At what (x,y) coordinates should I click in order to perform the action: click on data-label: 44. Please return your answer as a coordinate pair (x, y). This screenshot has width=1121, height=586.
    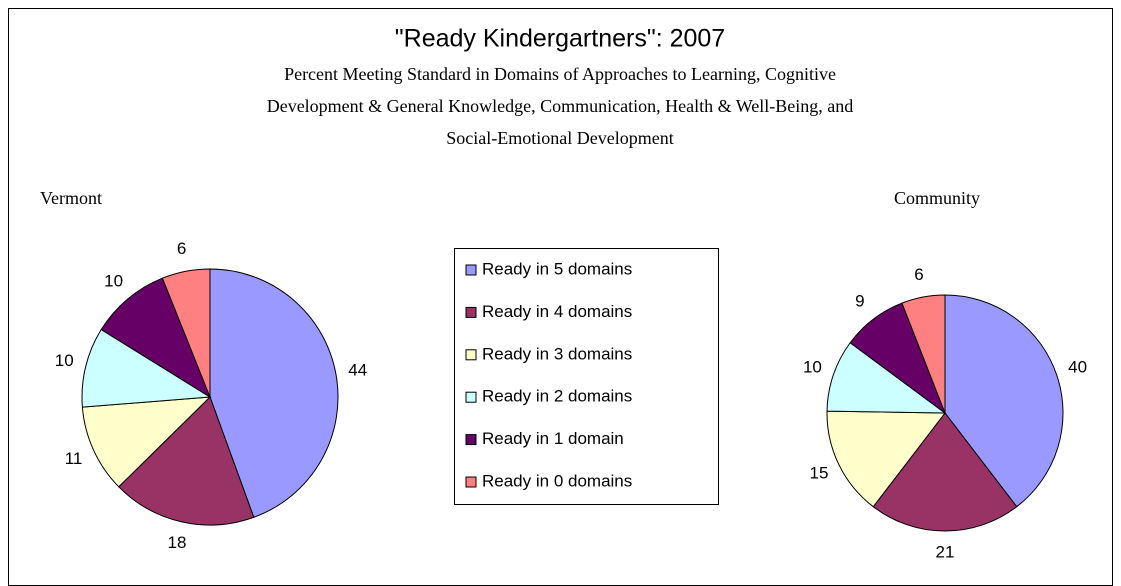
    Looking at the image, I should click on (357, 369).